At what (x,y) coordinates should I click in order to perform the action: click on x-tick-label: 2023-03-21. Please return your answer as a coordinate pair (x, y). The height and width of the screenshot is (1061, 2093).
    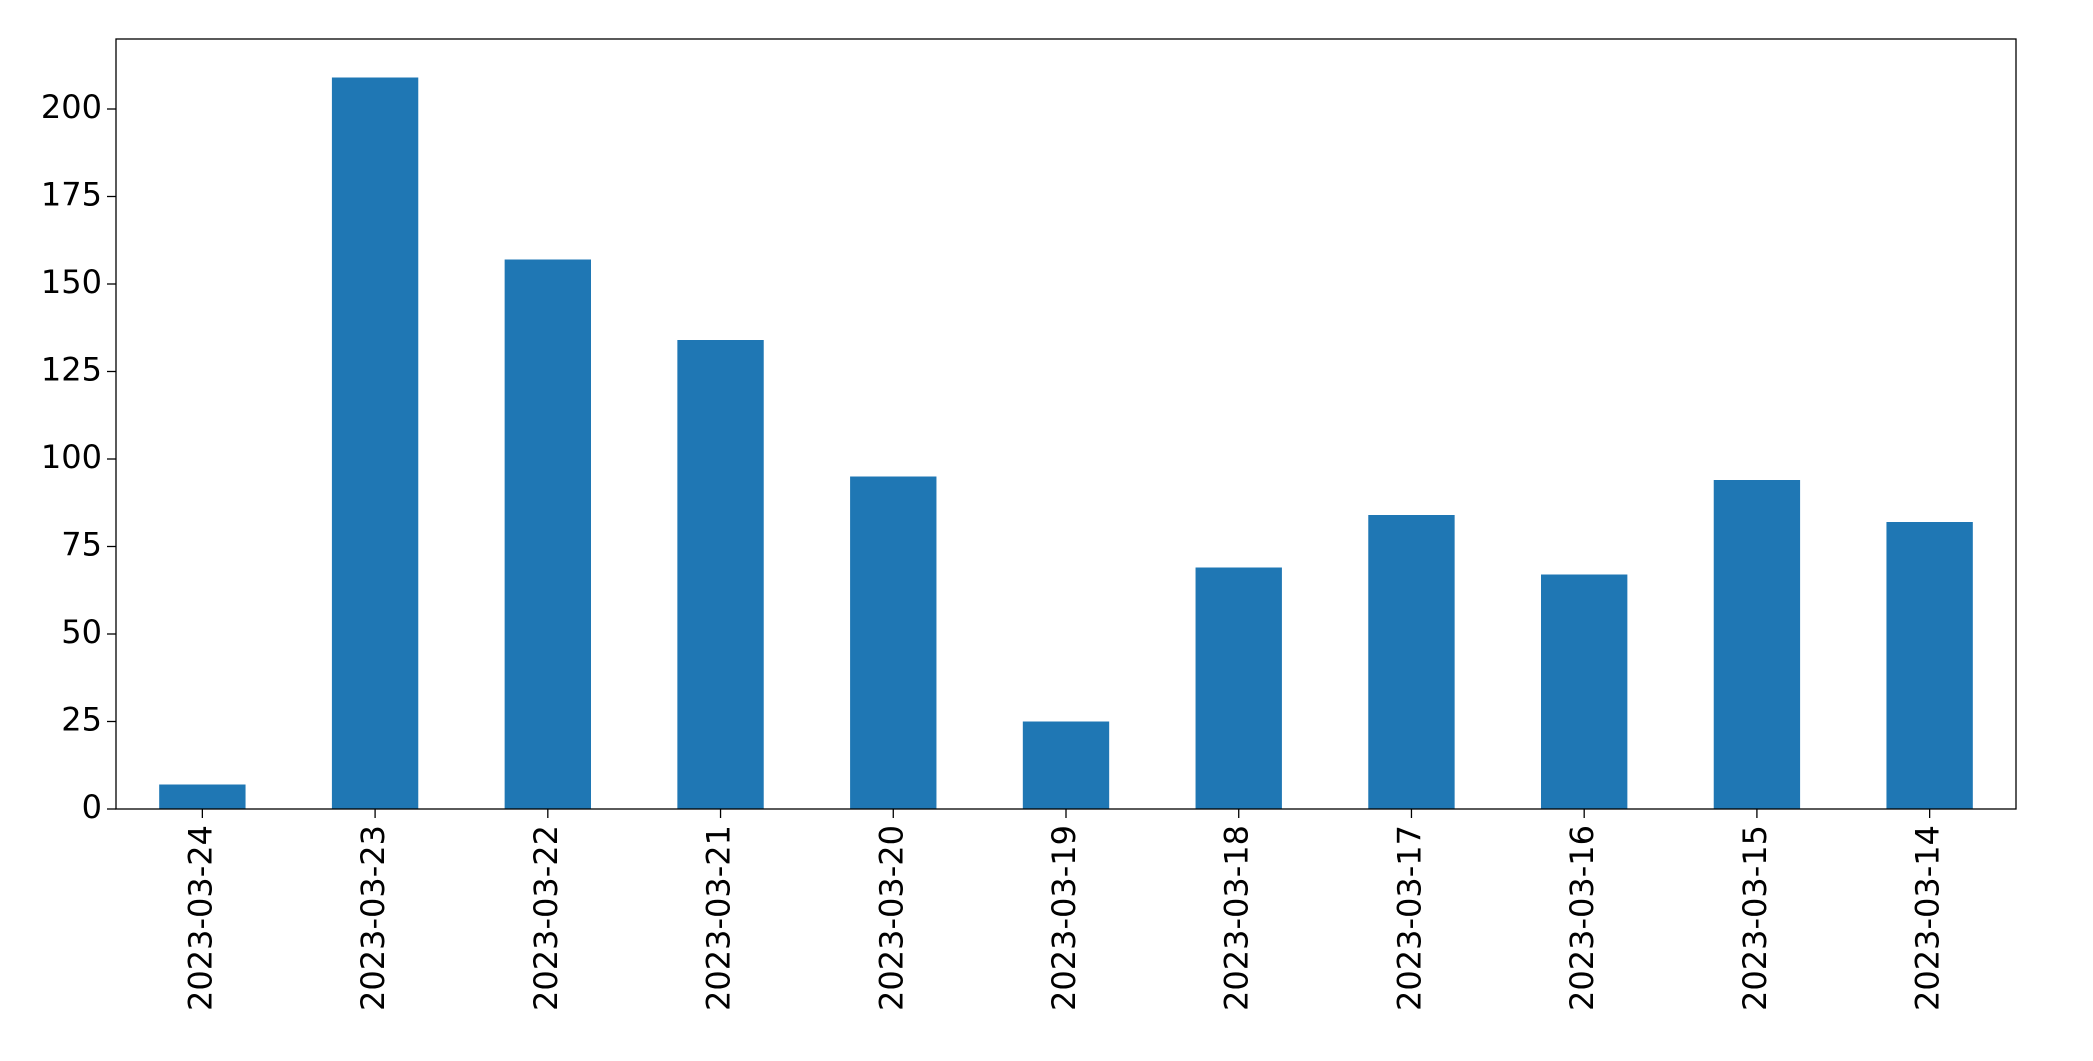
    Looking at the image, I should click on (719, 918).